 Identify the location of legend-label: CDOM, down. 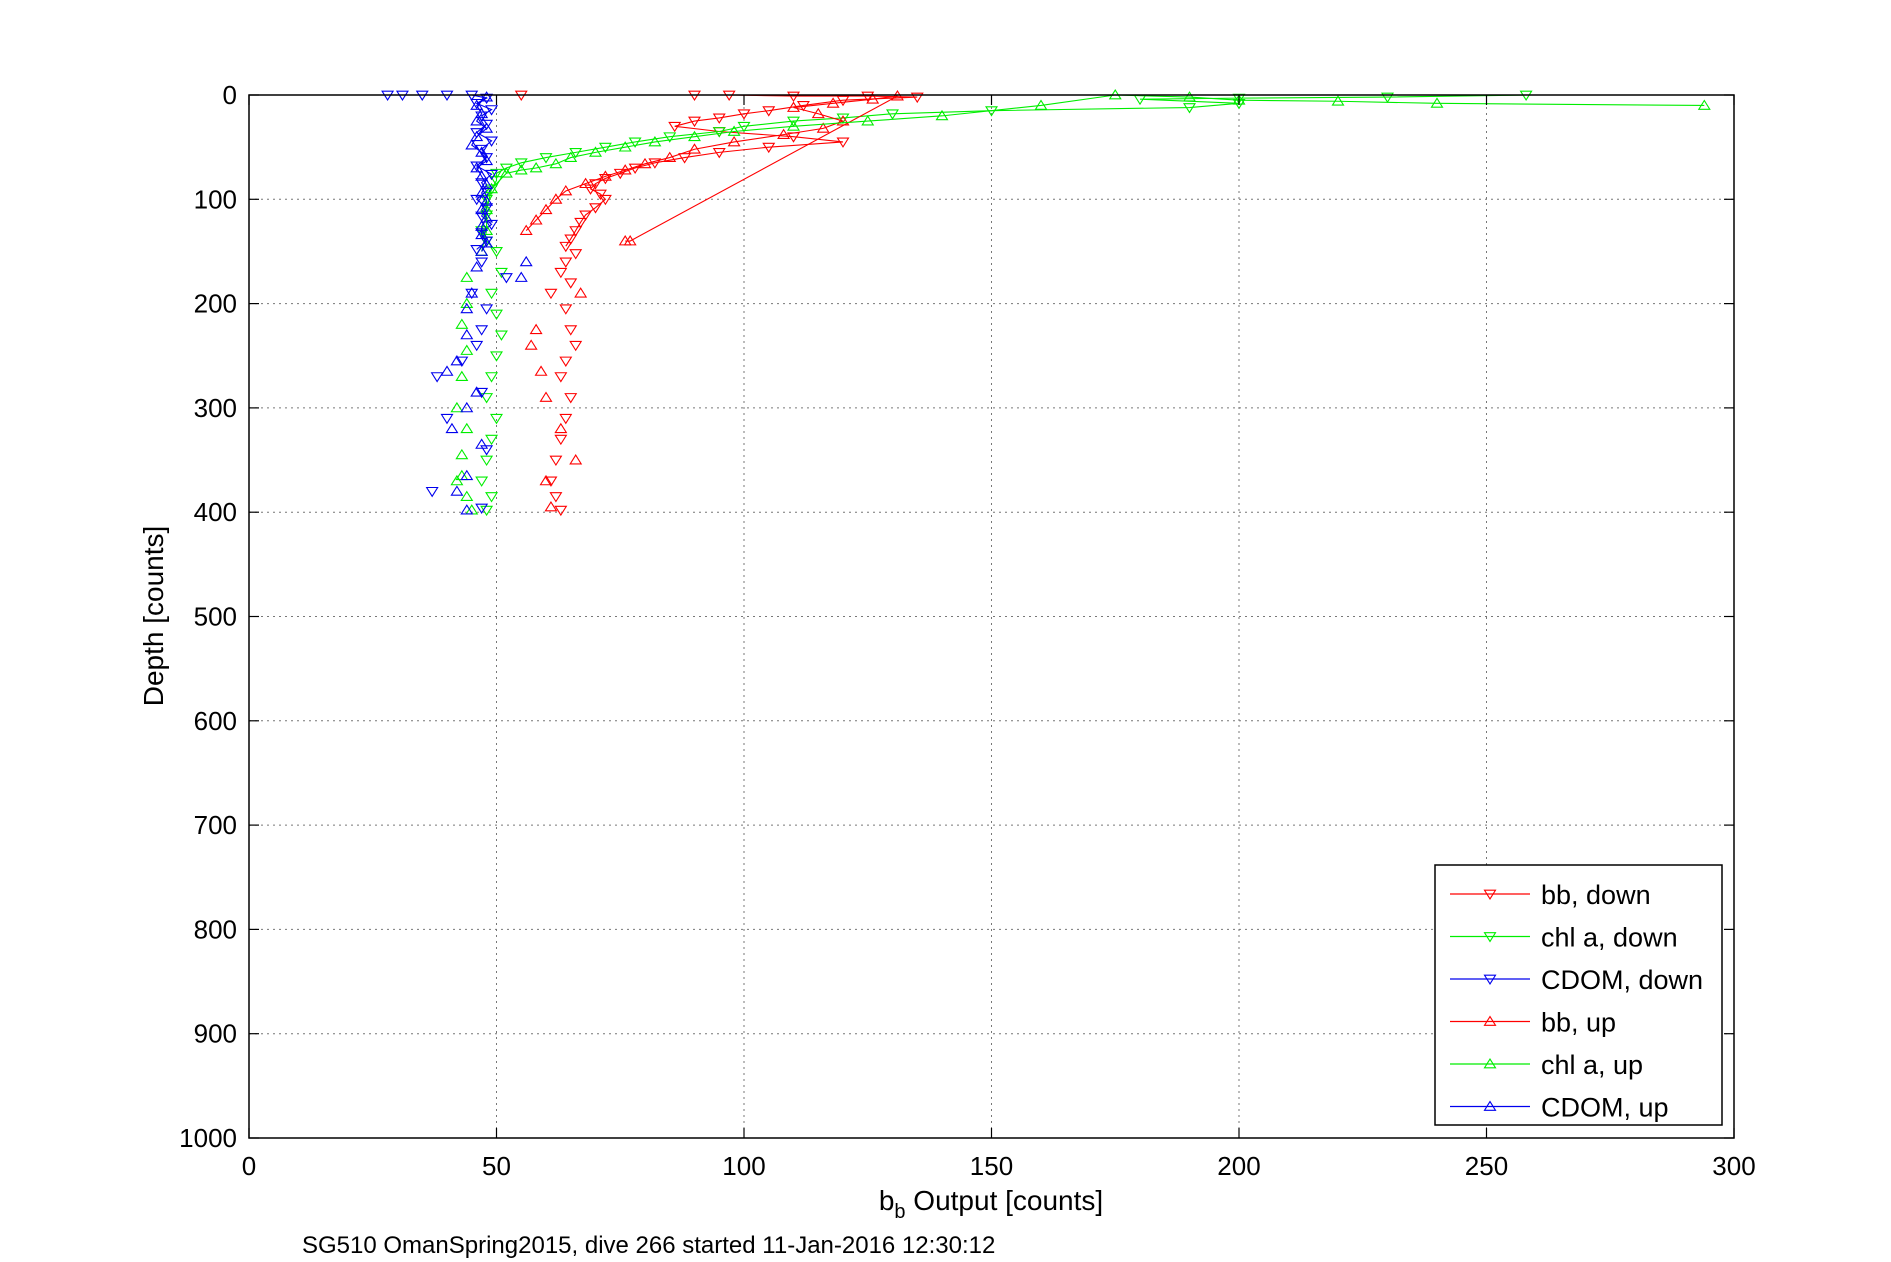
(1622, 980).